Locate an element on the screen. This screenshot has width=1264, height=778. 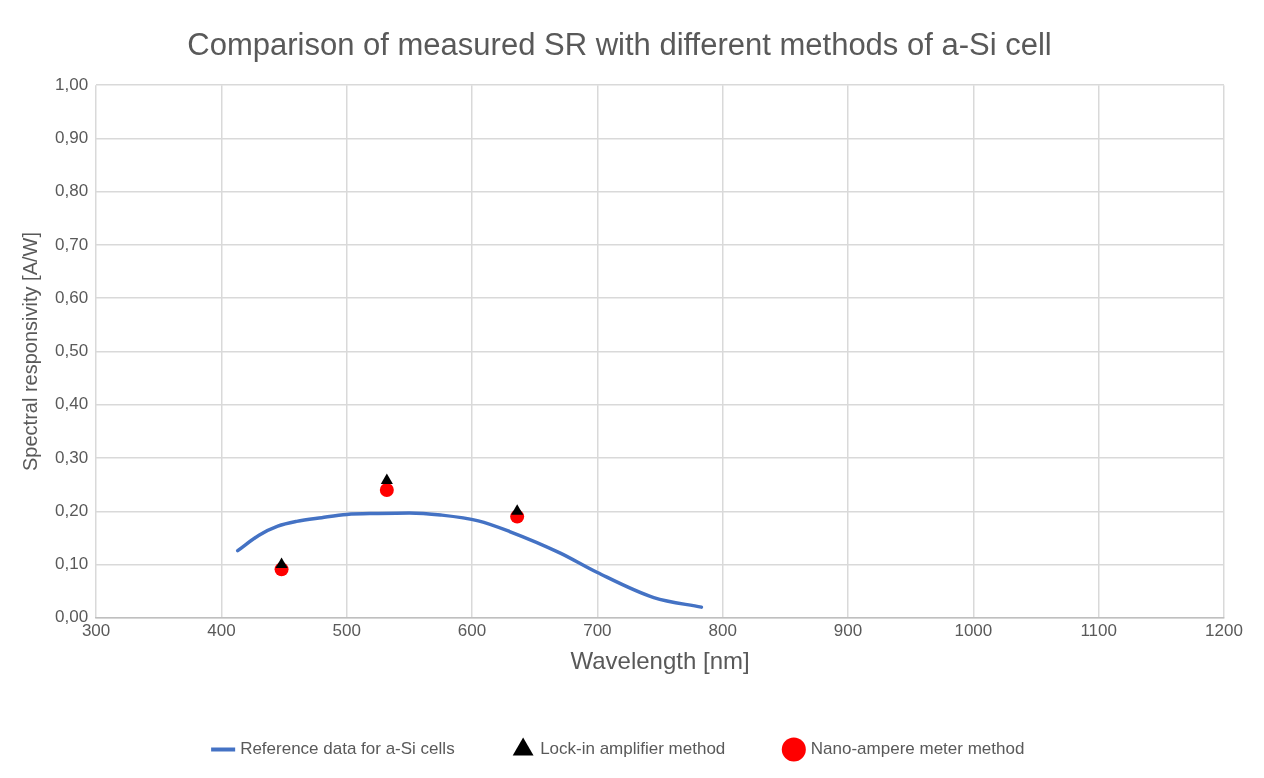
y-tick-label: 0,80 is located at coordinates (71, 191).